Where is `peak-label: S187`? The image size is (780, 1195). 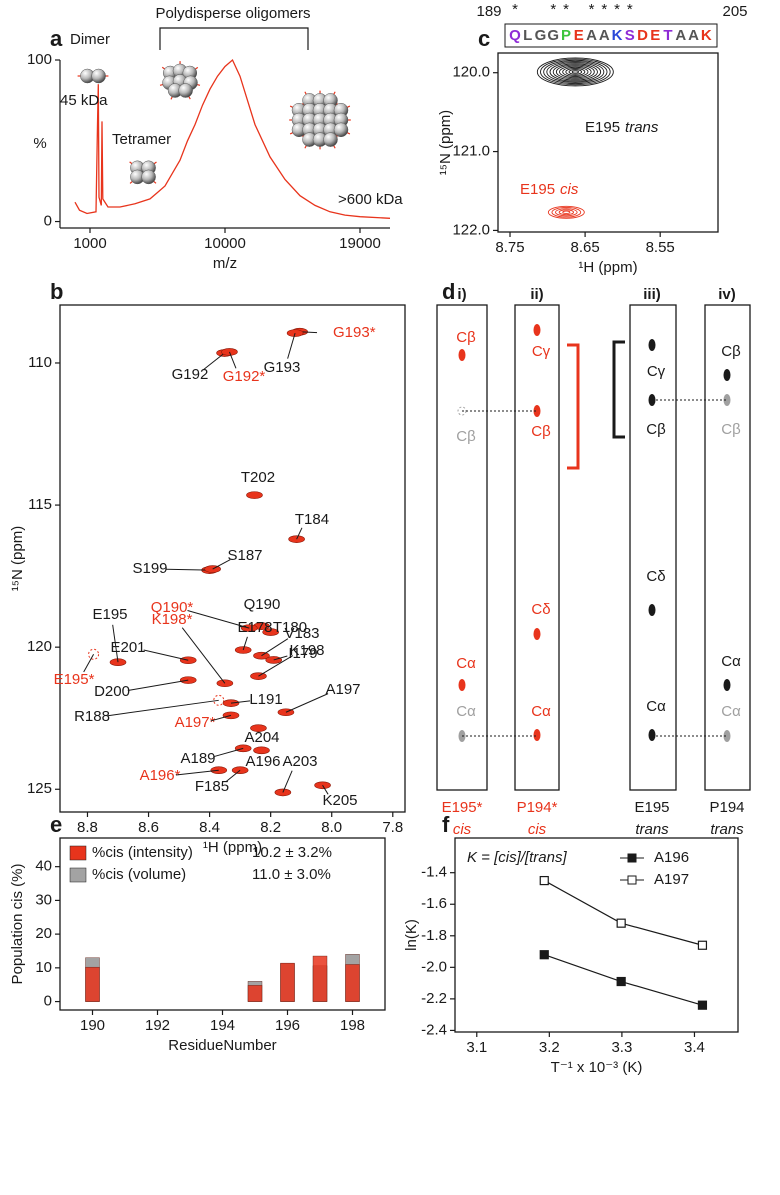
peak-label: S187 is located at coordinates (244, 555).